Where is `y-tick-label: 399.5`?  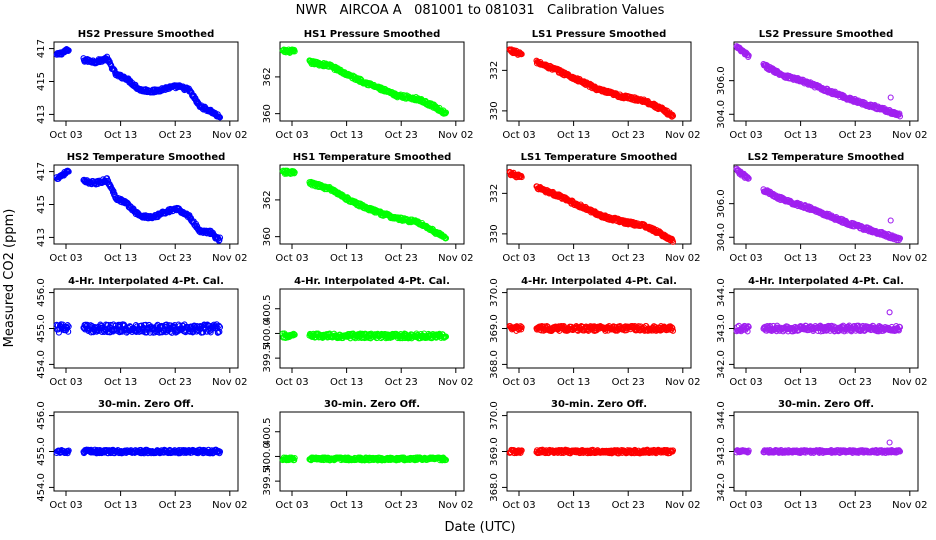
y-tick-label: 399.5 is located at coordinates (267, 481).